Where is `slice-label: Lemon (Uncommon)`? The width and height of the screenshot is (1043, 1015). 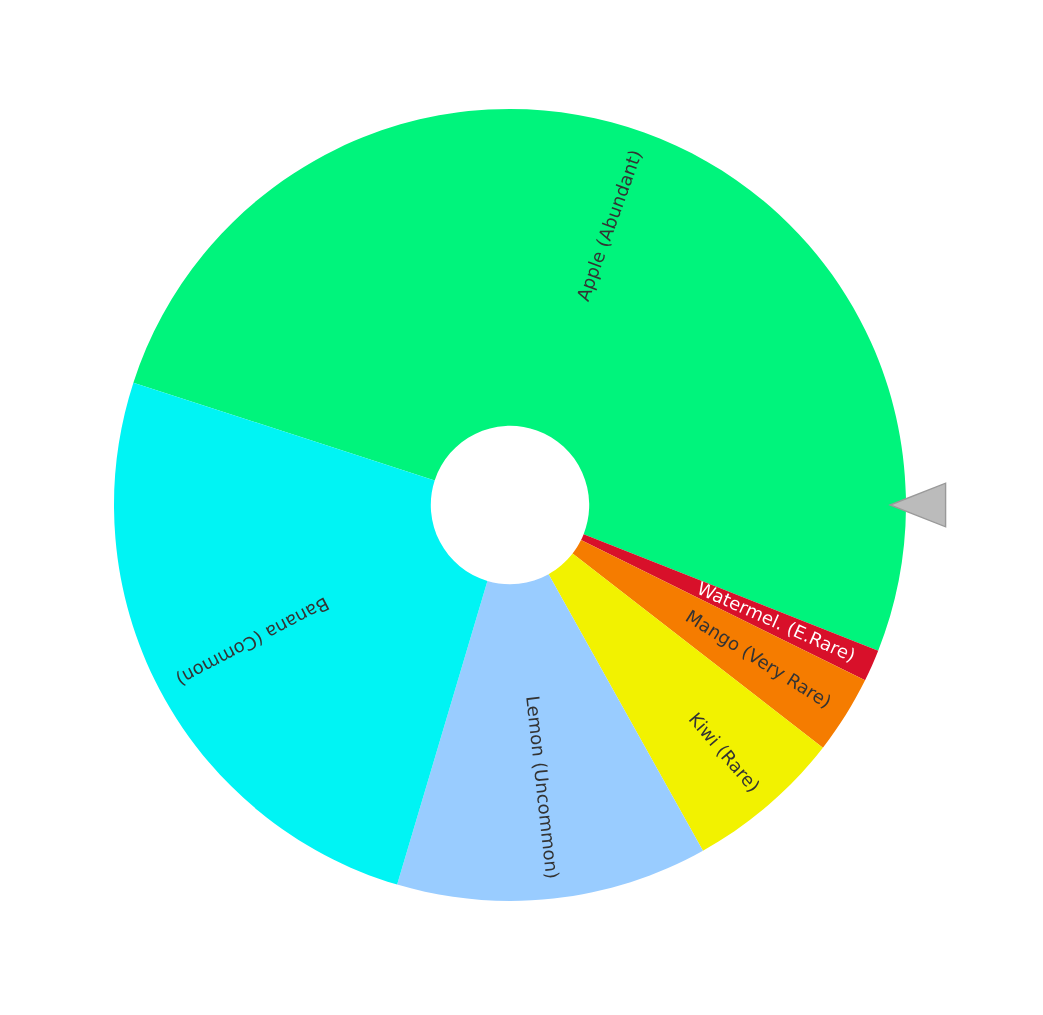
slice-label: Lemon (Uncommon) is located at coordinates (541, 787).